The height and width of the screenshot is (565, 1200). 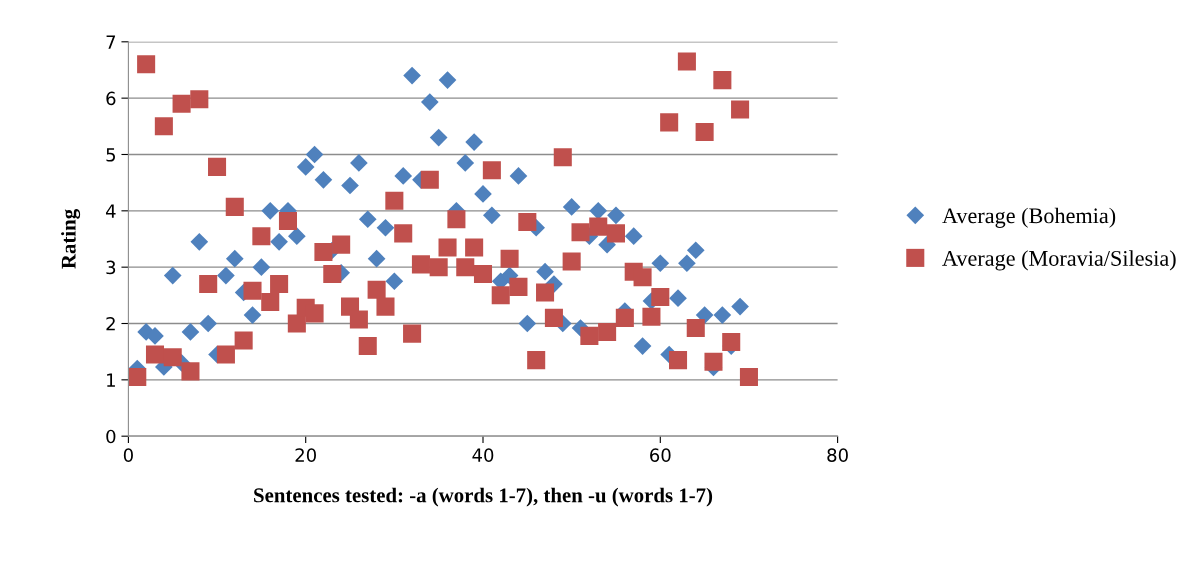 I want to click on x-tick-label: 0, so click(x=128, y=455).